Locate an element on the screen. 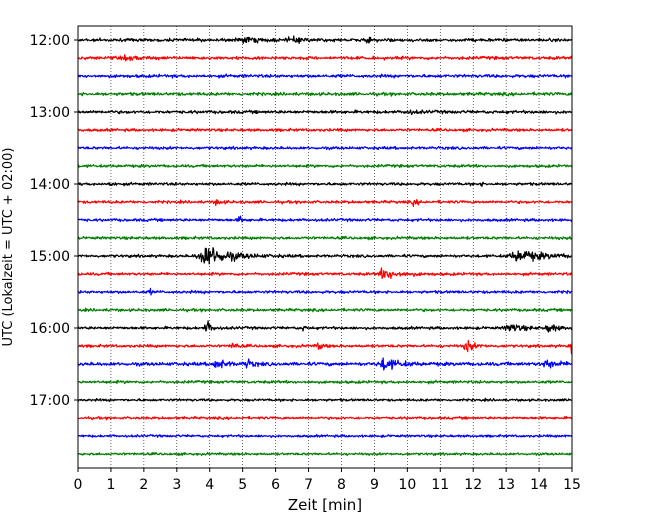  y-tick-label-1500: 15:00 is located at coordinates (50, 257).